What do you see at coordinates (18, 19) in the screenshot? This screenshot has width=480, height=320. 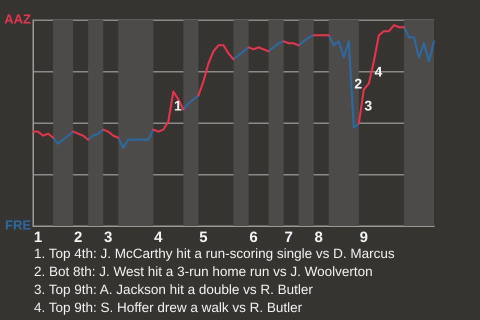 I see `text: AAZ` at bounding box center [18, 19].